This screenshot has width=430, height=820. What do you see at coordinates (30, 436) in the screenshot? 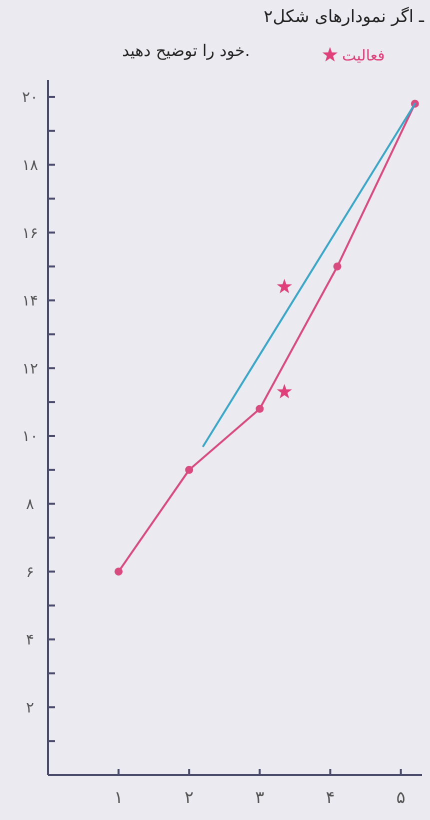
I see `y-tick-label: ۱۰` at bounding box center [30, 436].